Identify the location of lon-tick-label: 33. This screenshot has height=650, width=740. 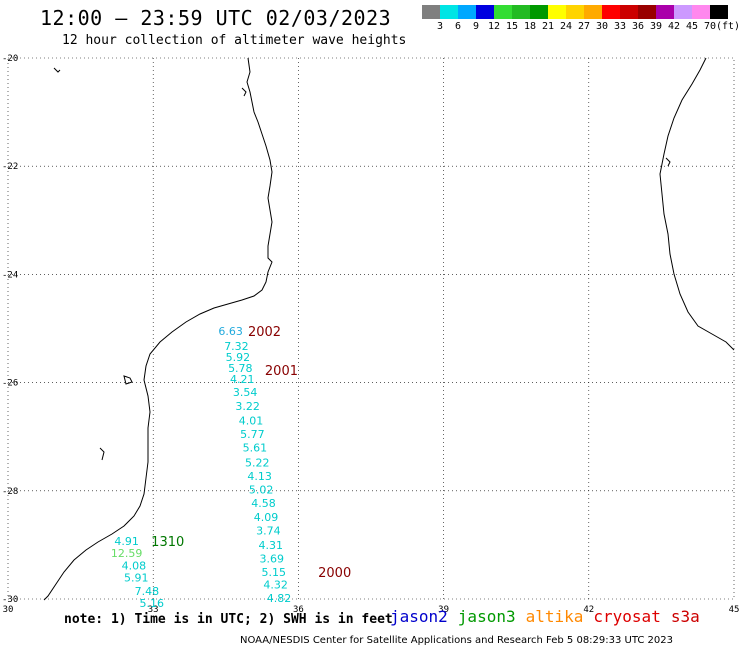
(153, 610).